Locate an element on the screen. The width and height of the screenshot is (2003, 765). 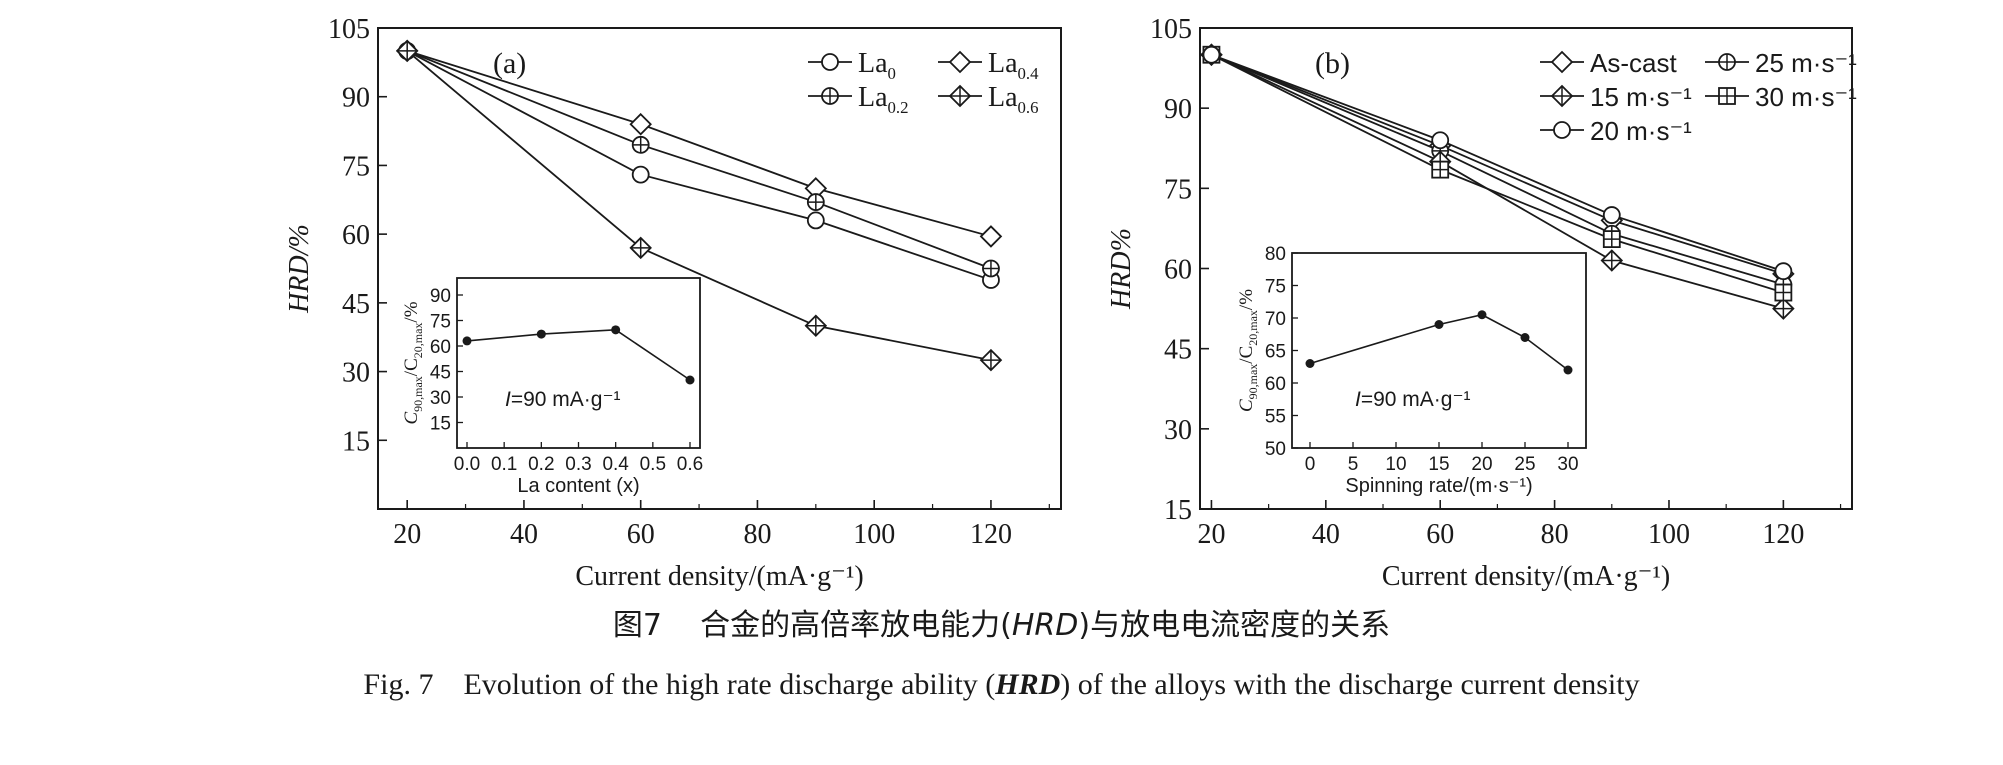
y-tick-label: 60 is located at coordinates (1178, 270).